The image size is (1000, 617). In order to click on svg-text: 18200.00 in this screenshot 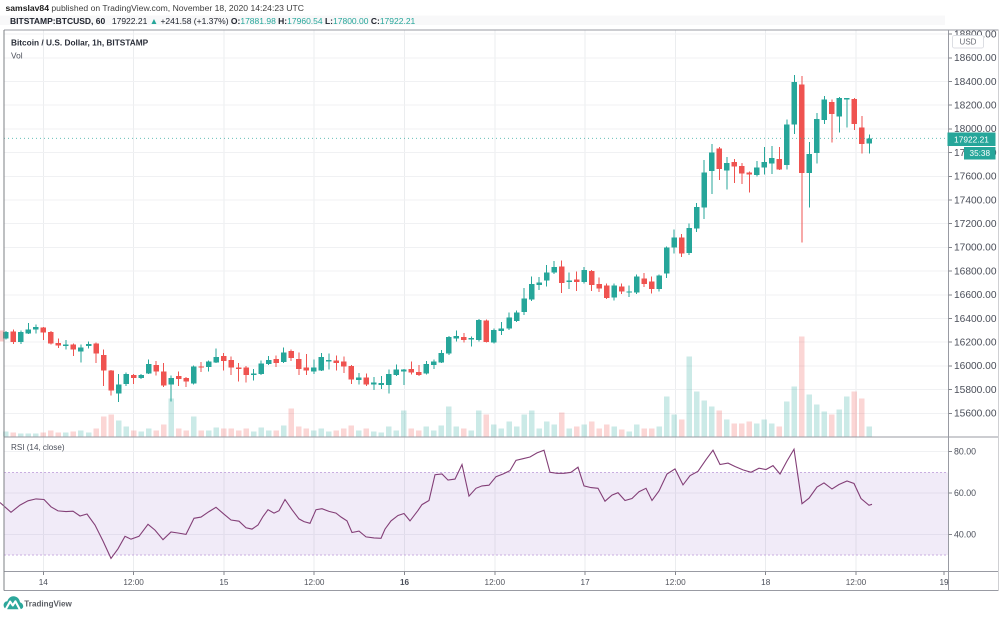, I will do `click(975, 106)`.